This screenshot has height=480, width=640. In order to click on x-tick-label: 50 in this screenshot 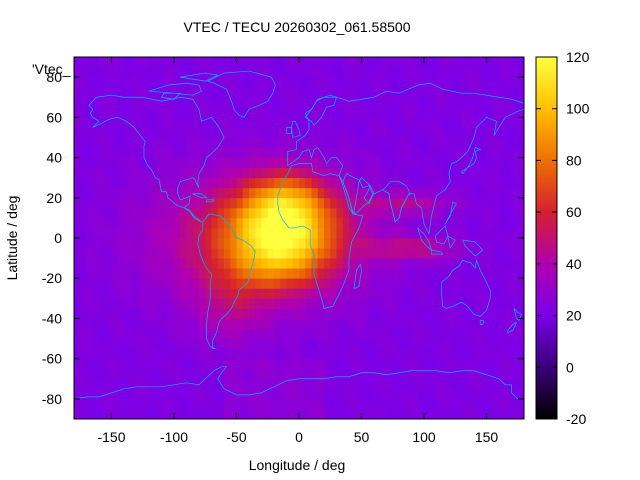, I will do `click(362, 437)`.